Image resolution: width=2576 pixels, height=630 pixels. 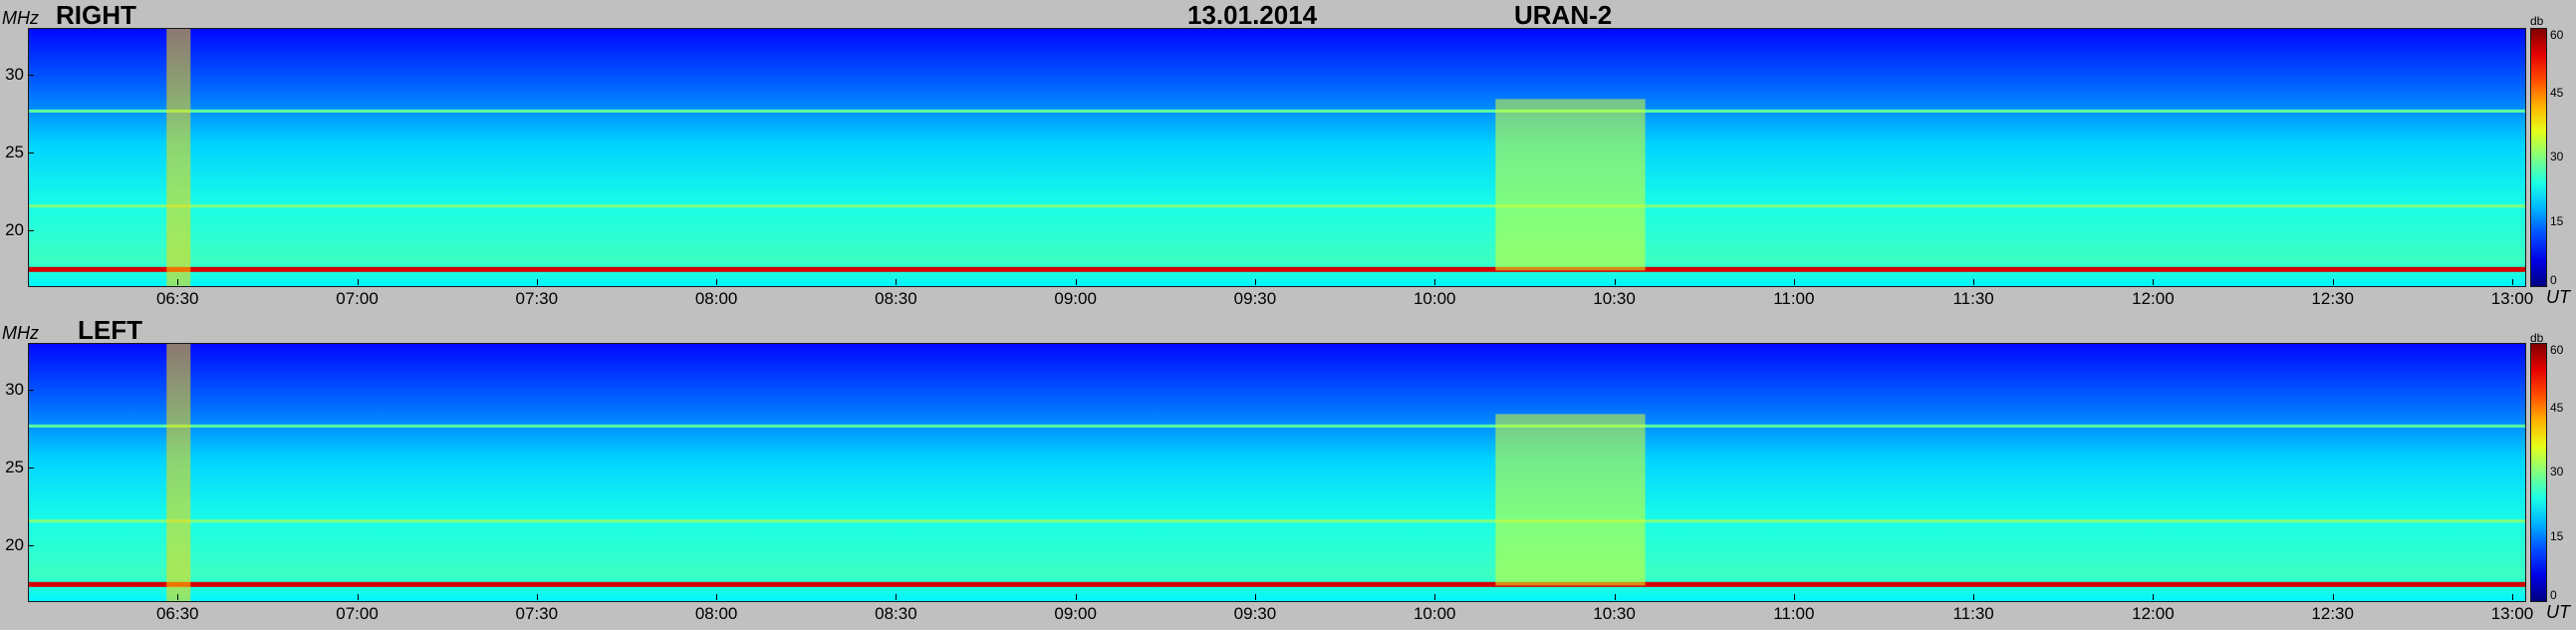 I want to click on x-tick-label: 12:30, so click(x=2332, y=613).